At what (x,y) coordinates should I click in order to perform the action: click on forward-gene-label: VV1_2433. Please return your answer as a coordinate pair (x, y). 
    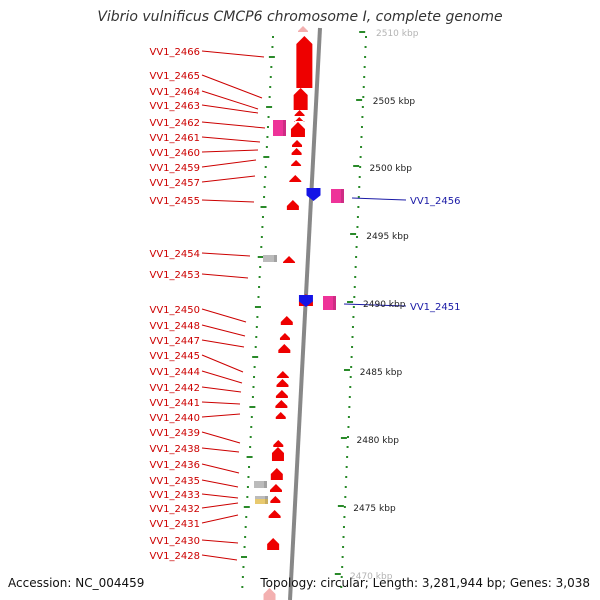
    Looking at the image, I should click on (175, 495).